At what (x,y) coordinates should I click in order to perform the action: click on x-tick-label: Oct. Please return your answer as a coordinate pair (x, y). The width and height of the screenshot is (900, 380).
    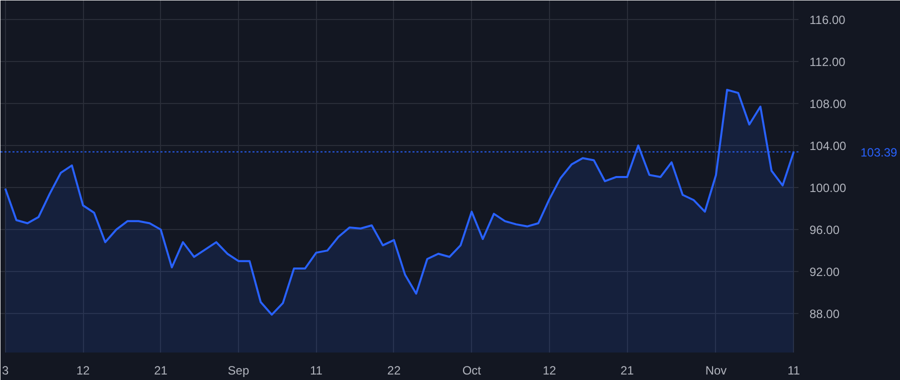
    Looking at the image, I should click on (472, 371).